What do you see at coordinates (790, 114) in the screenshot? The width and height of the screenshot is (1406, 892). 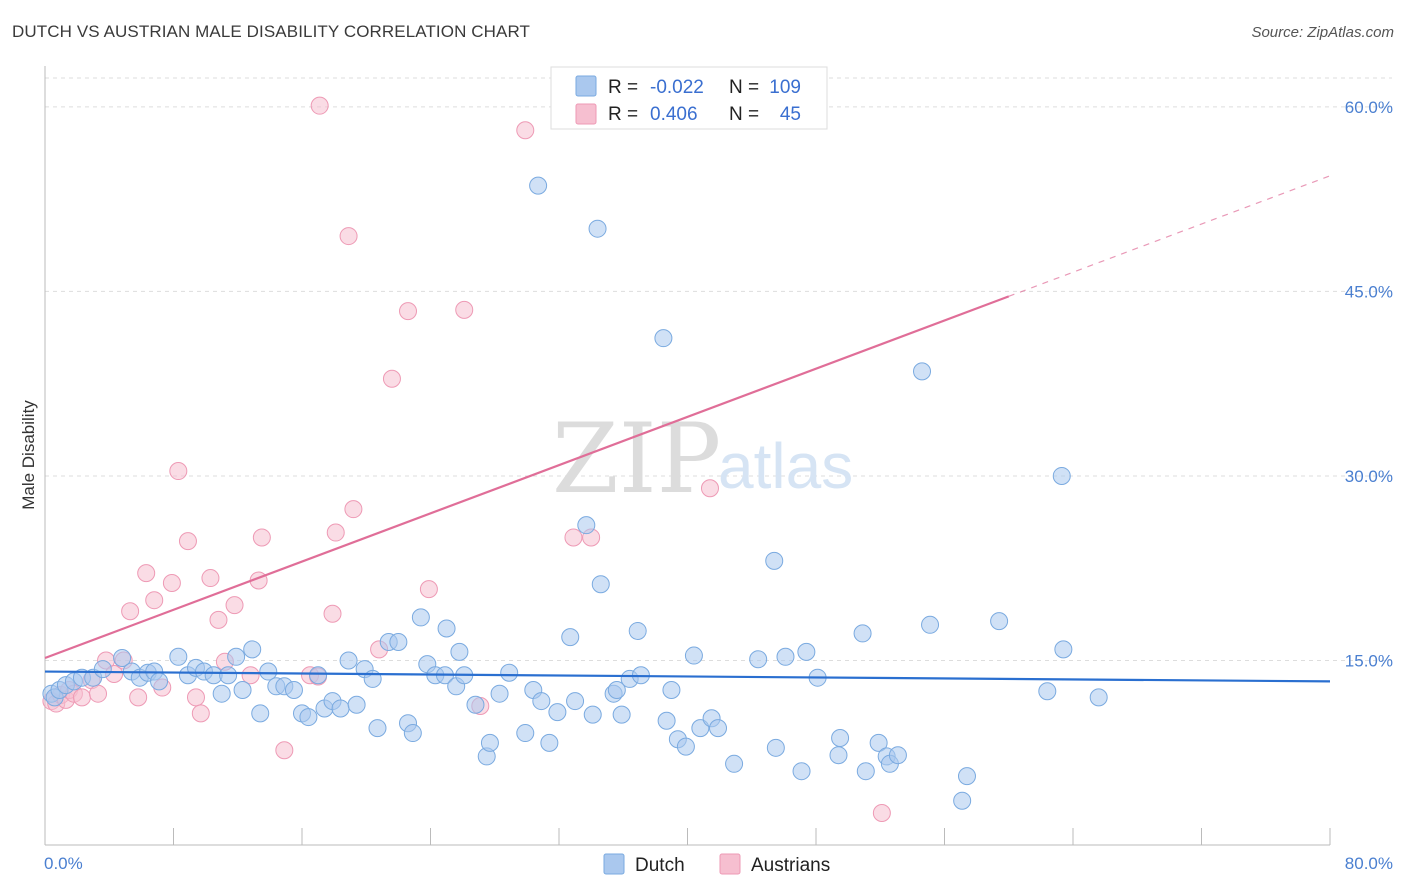 I see `legend-n-value-austrians: 45` at bounding box center [790, 114].